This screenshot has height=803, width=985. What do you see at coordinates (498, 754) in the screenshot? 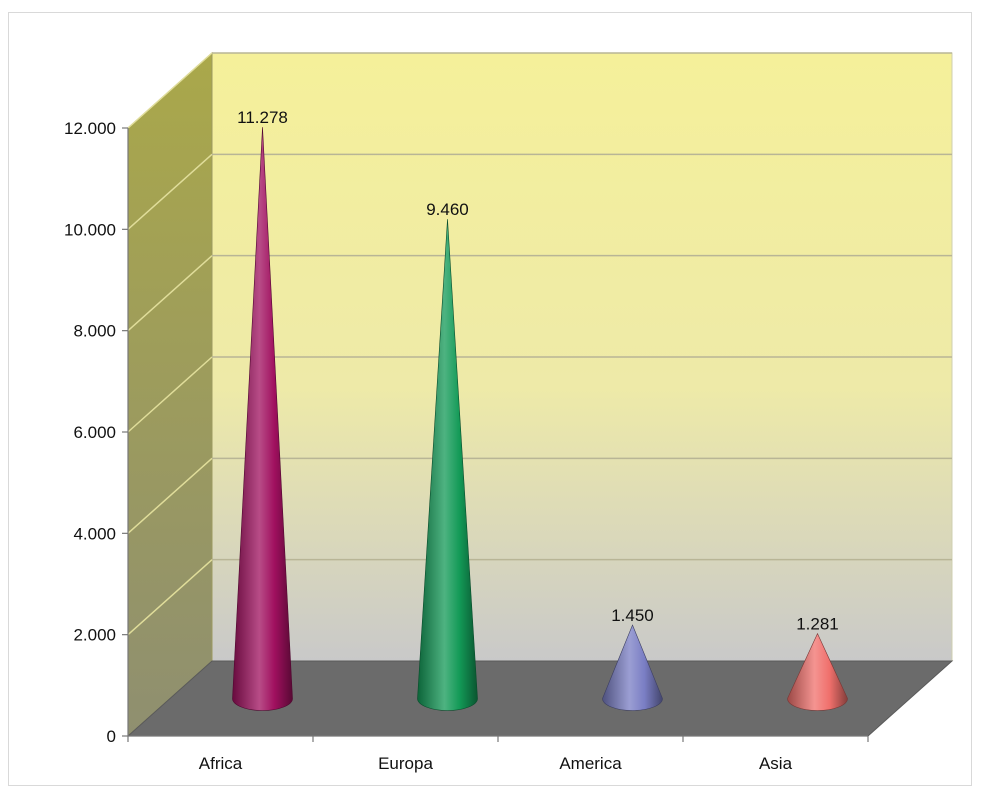
I see `x-axis-ticks: Africa Europa America Asia` at bounding box center [498, 754].